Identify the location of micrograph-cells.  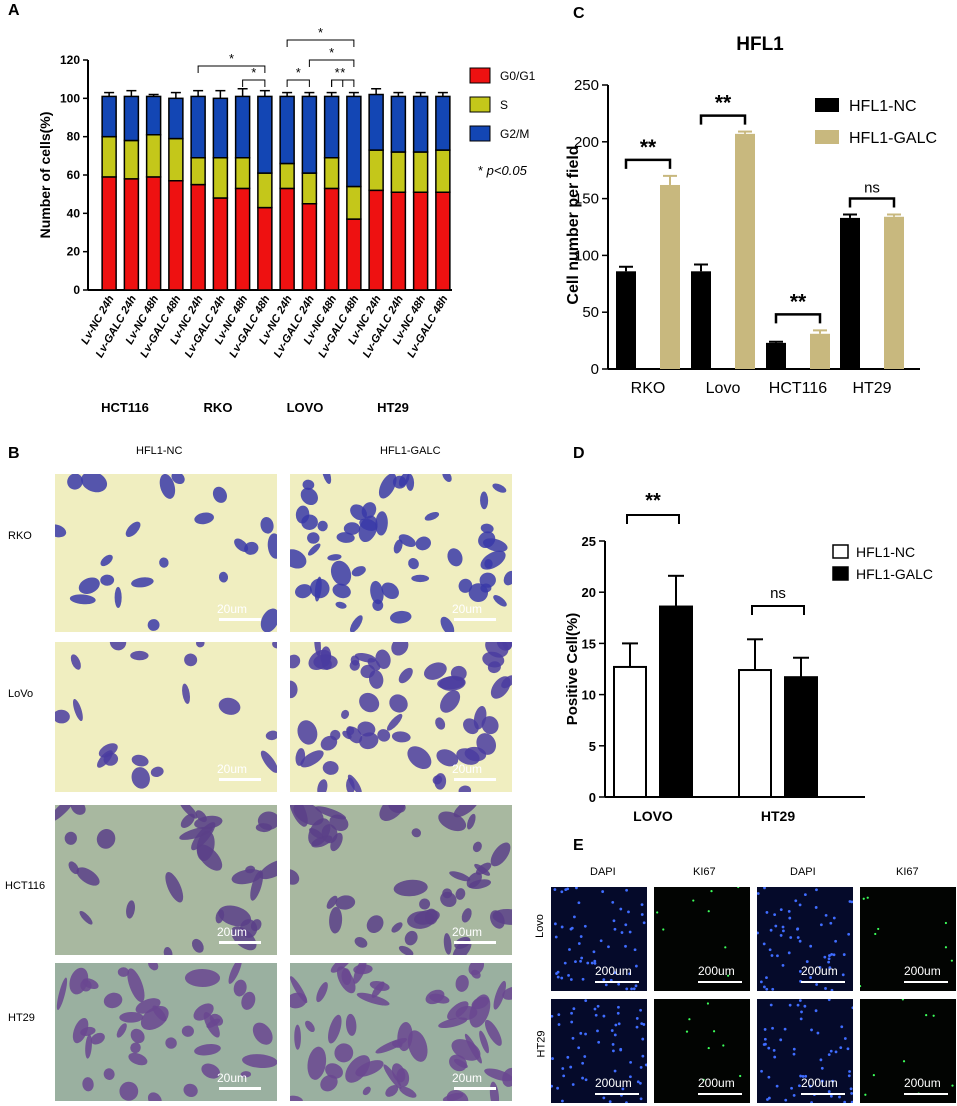
(401, 717).